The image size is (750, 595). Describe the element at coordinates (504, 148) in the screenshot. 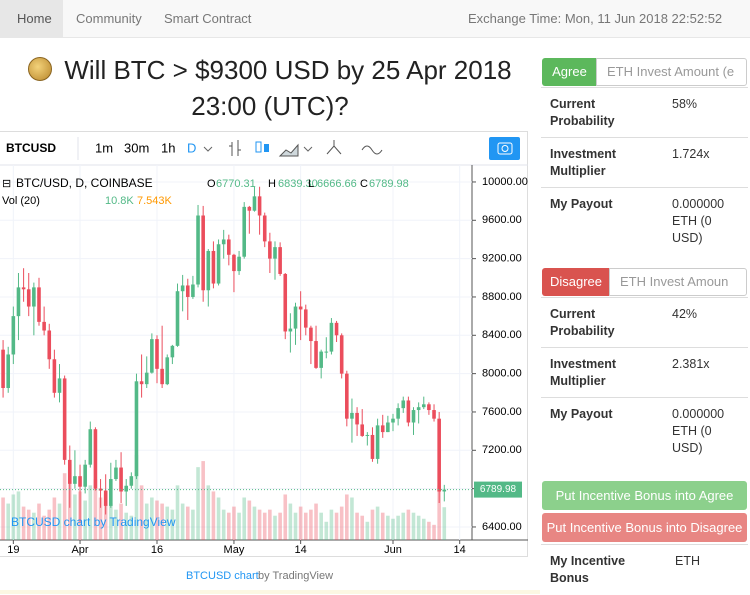

I see `snapshot-button` at that location.